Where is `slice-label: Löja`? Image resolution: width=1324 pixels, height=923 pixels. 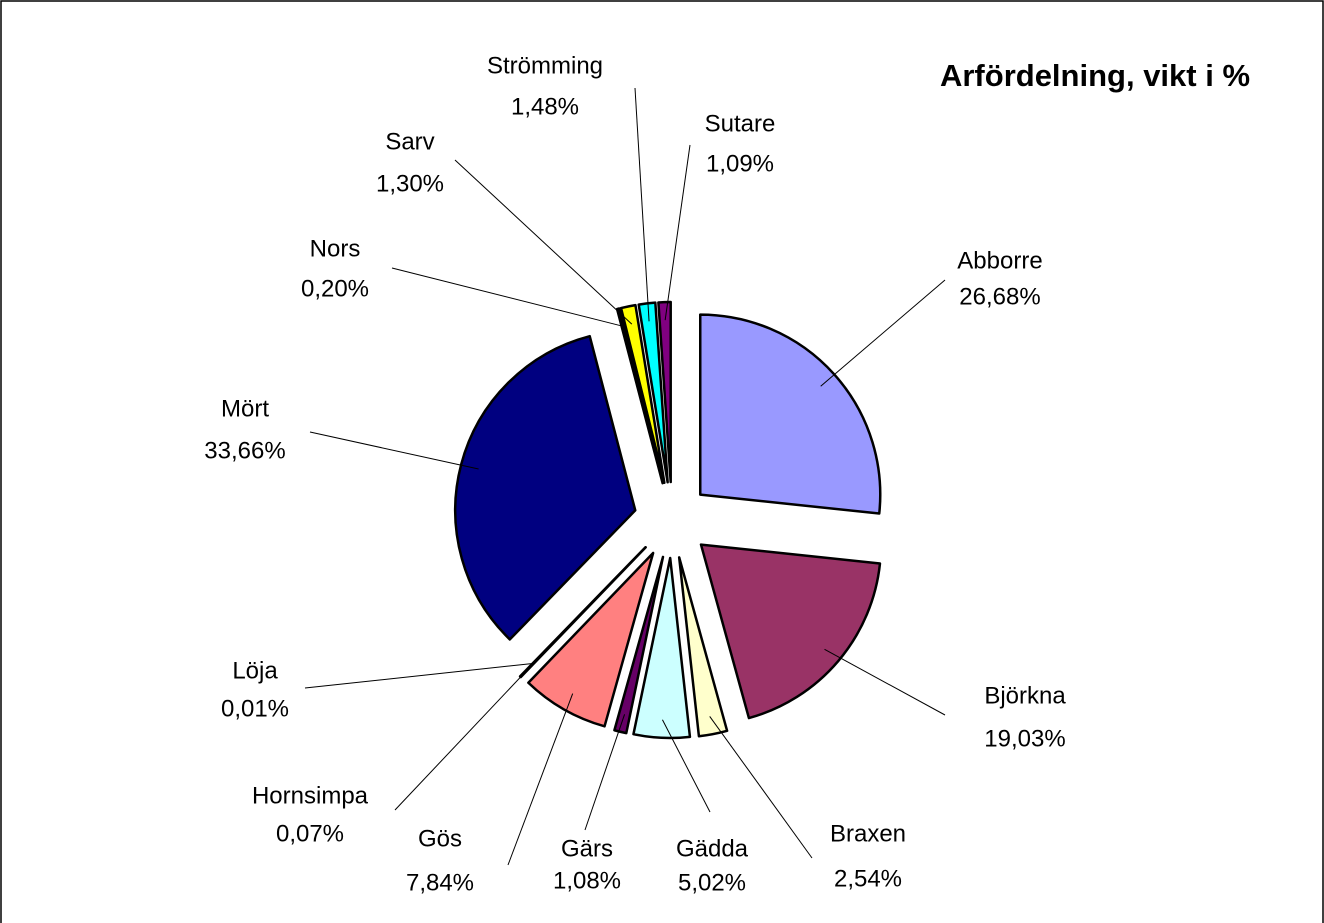 slice-label: Löja is located at coordinates (255, 670).